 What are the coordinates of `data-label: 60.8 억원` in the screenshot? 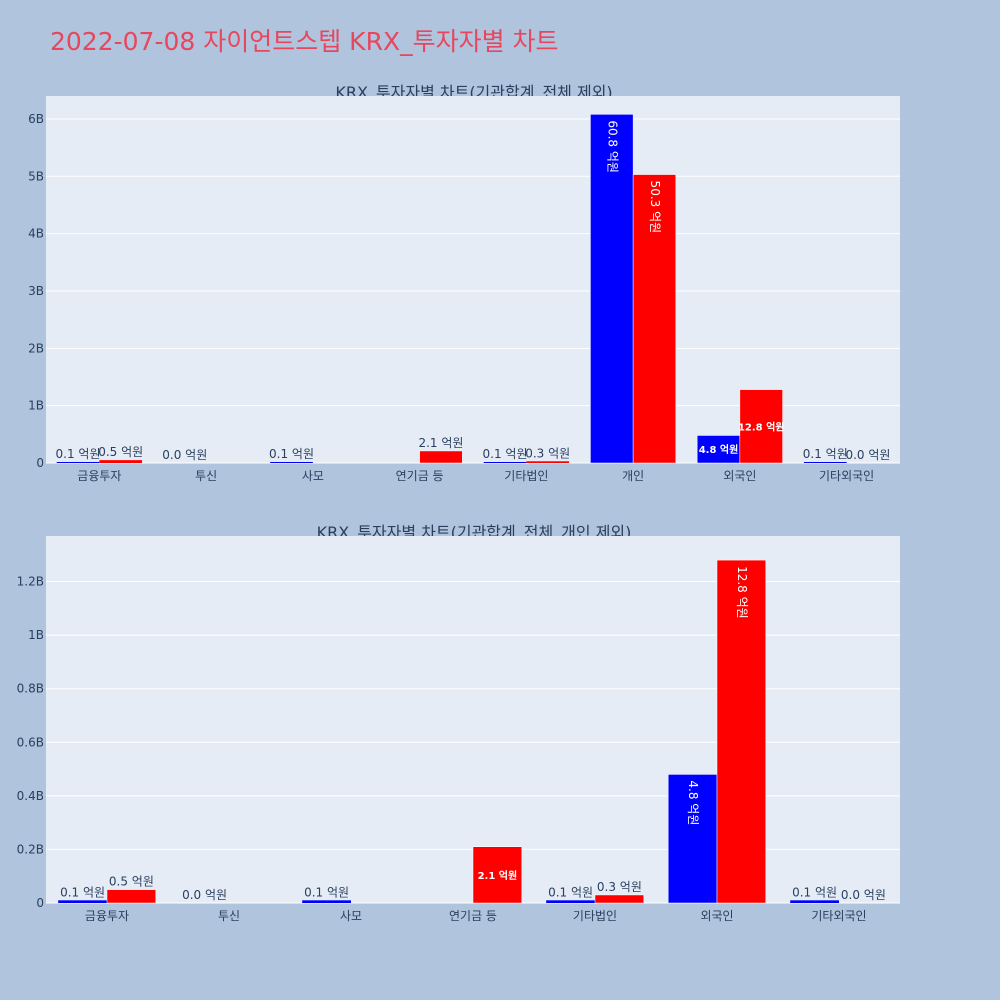 It's located at (612, 146).